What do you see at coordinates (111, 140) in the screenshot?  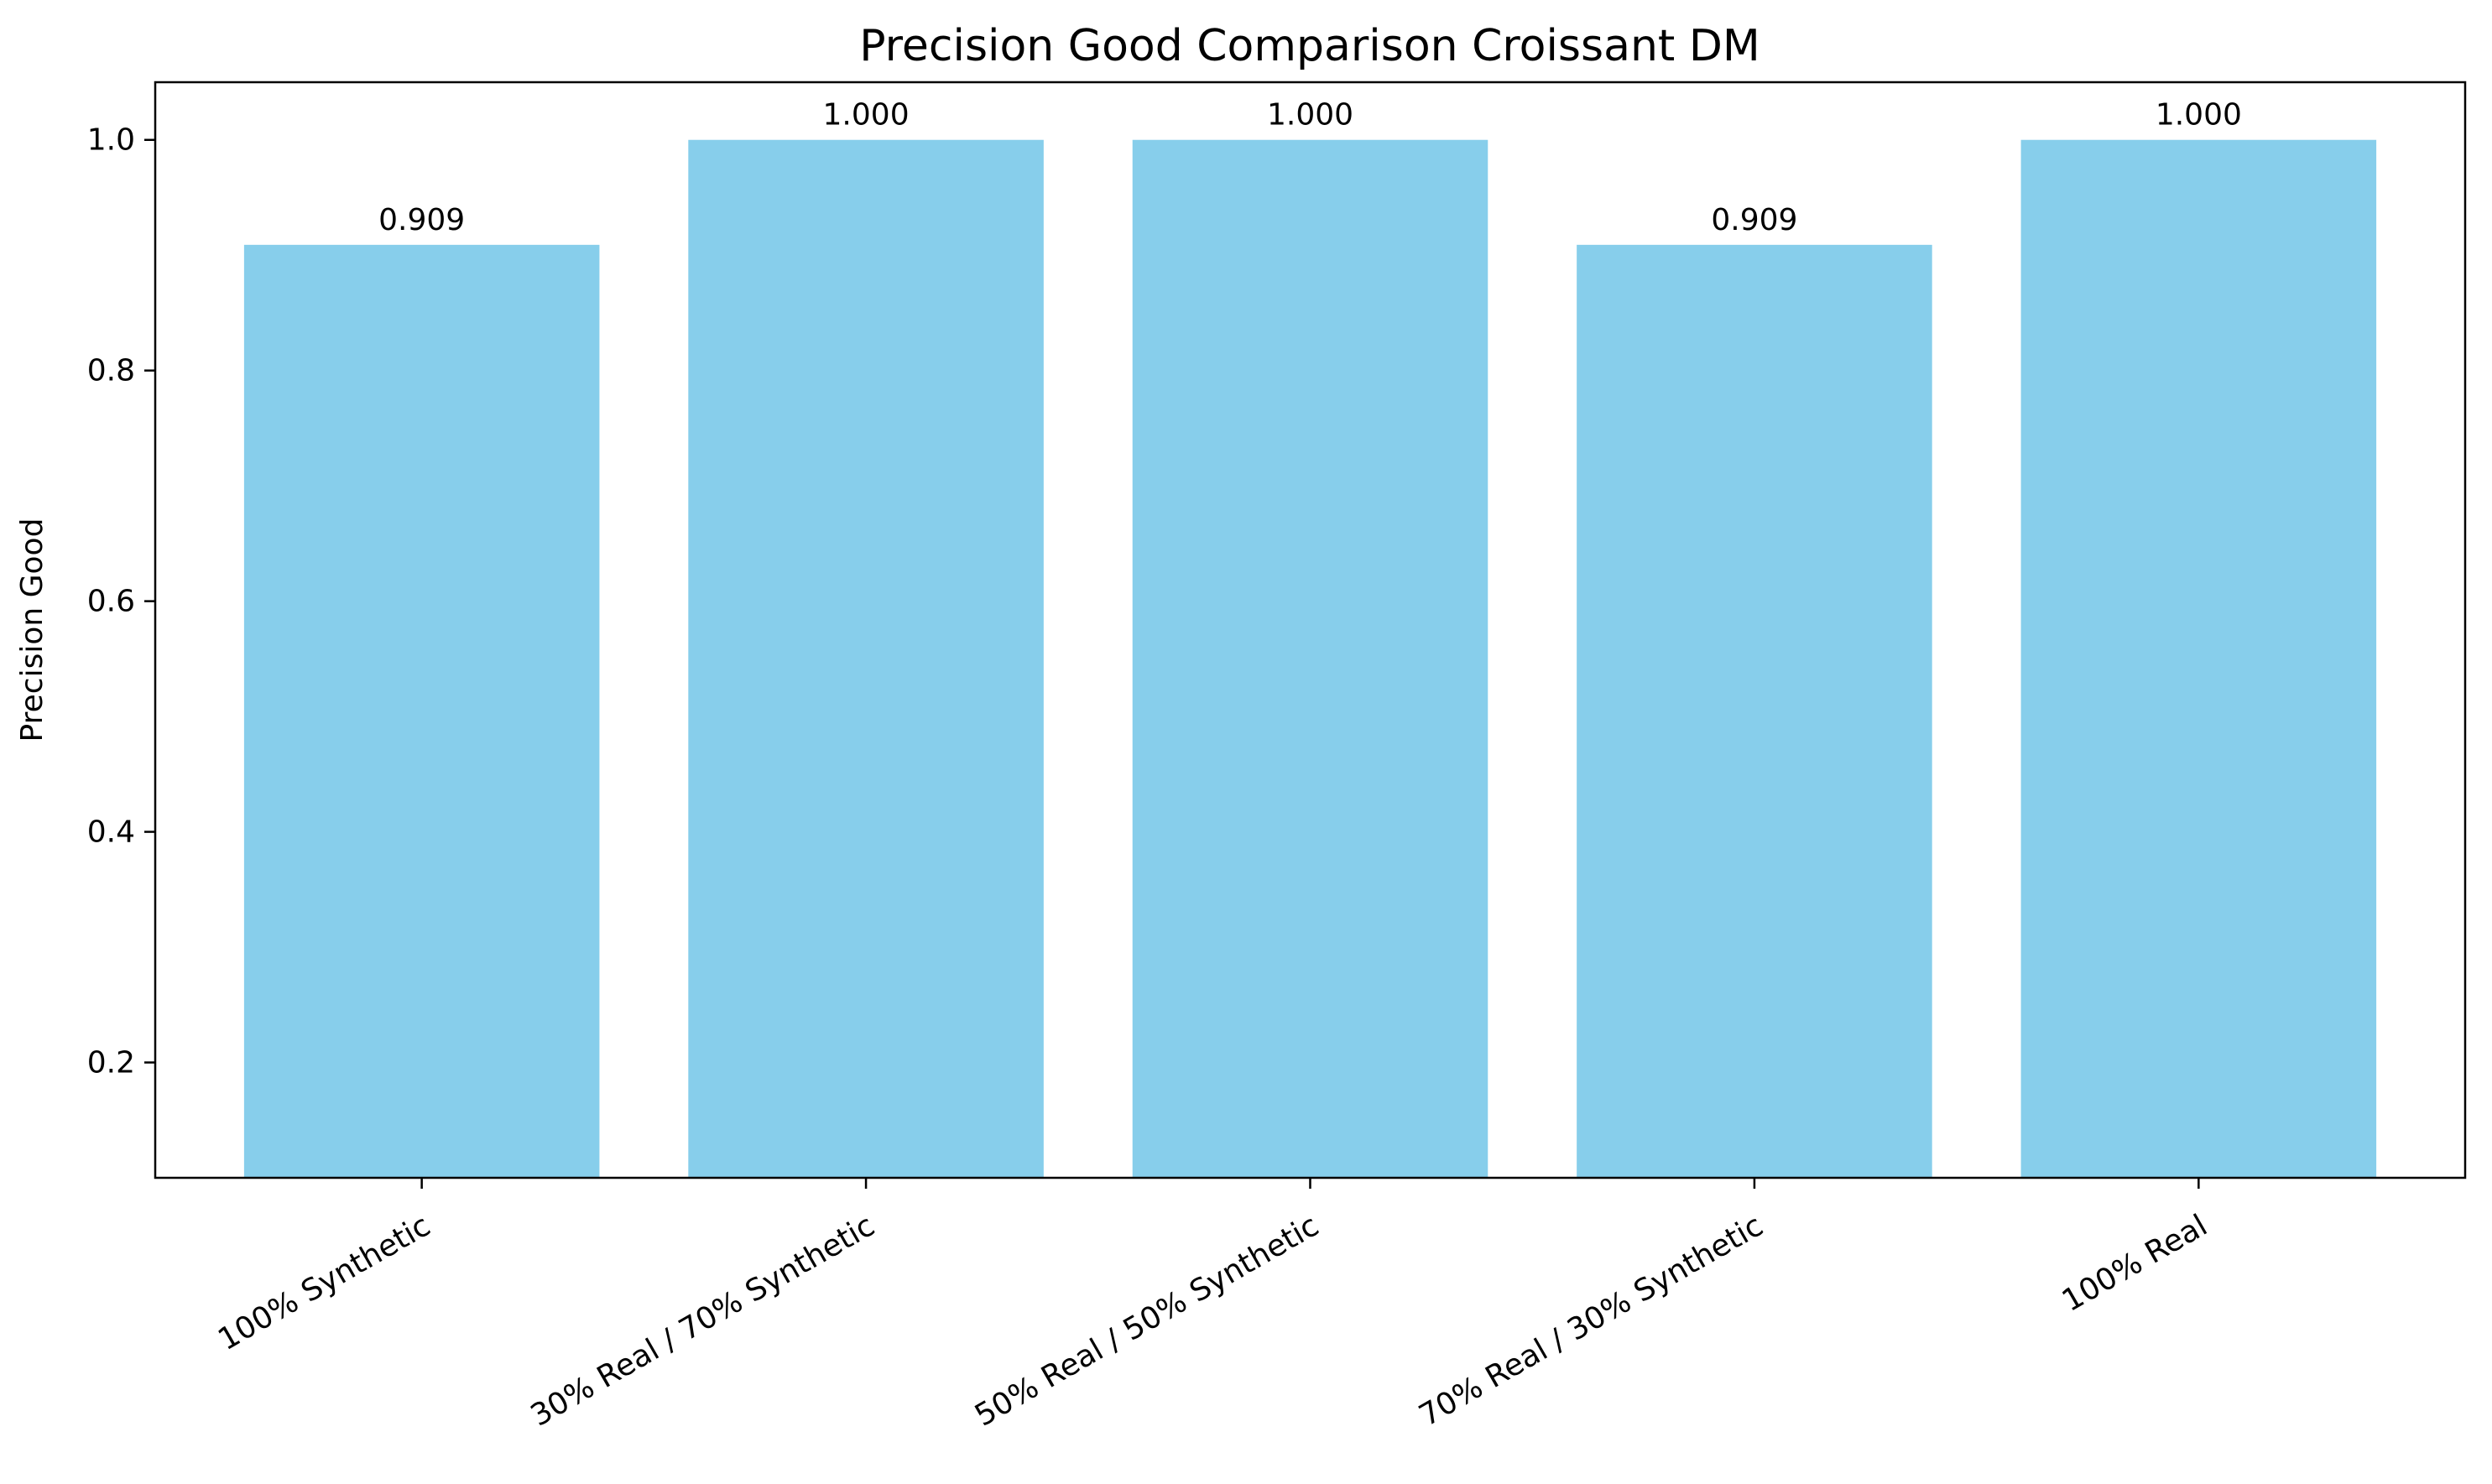 I see `y-tick-label: 1.0` at bounding box center [111, 140].